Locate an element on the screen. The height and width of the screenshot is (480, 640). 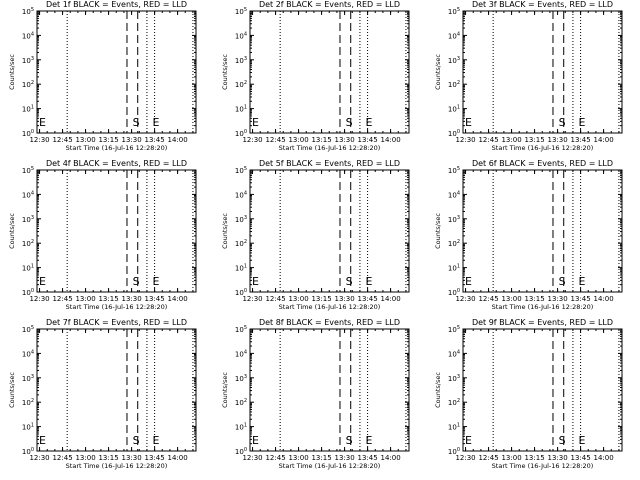
x-axis-label: Start Time (16-Jul-16 12:28:20) is located at coordinates (117, 148).